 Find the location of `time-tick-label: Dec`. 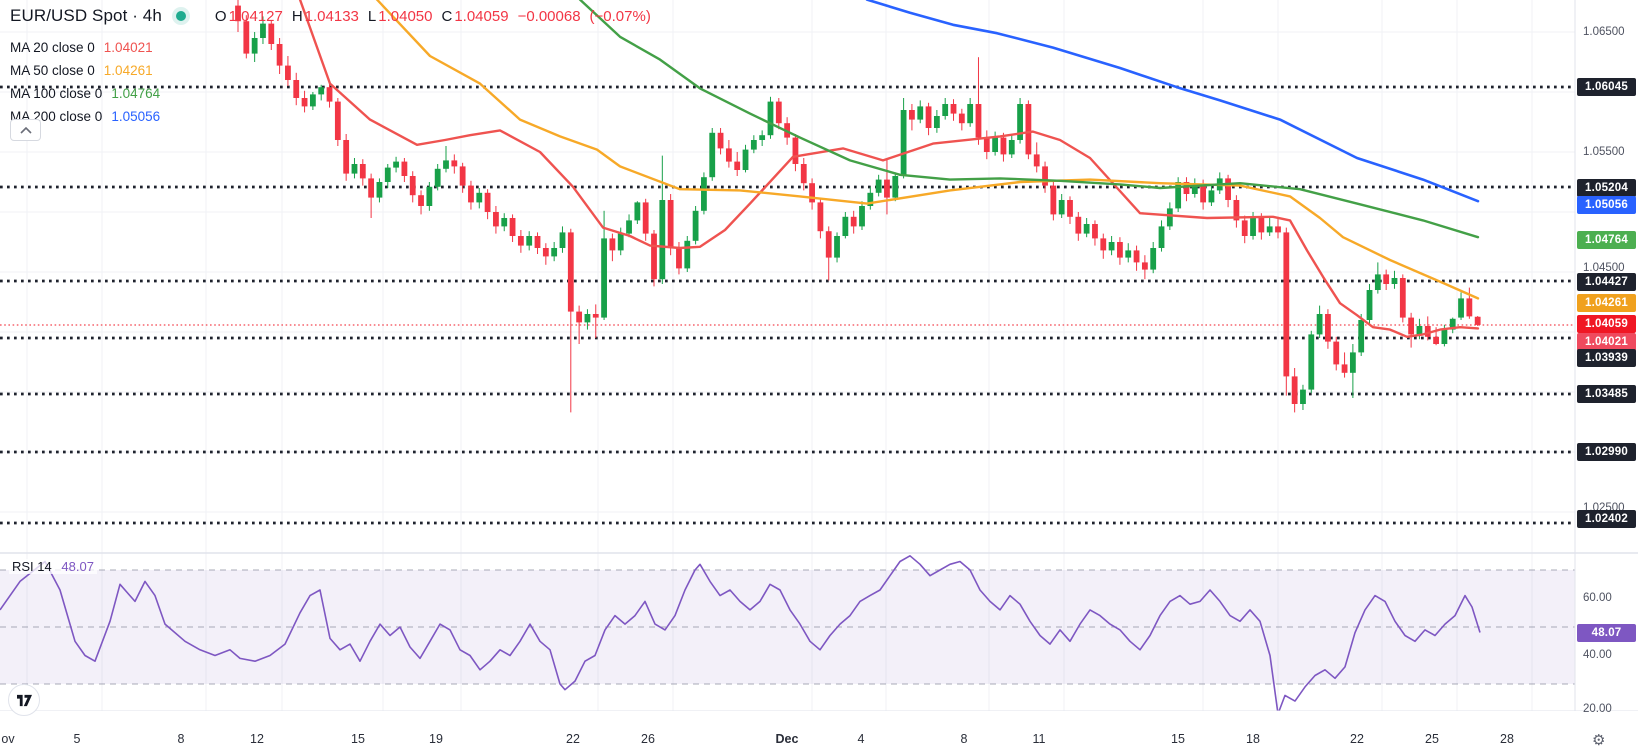

time-tick-label: Dec is located at coordinates (787, 739).